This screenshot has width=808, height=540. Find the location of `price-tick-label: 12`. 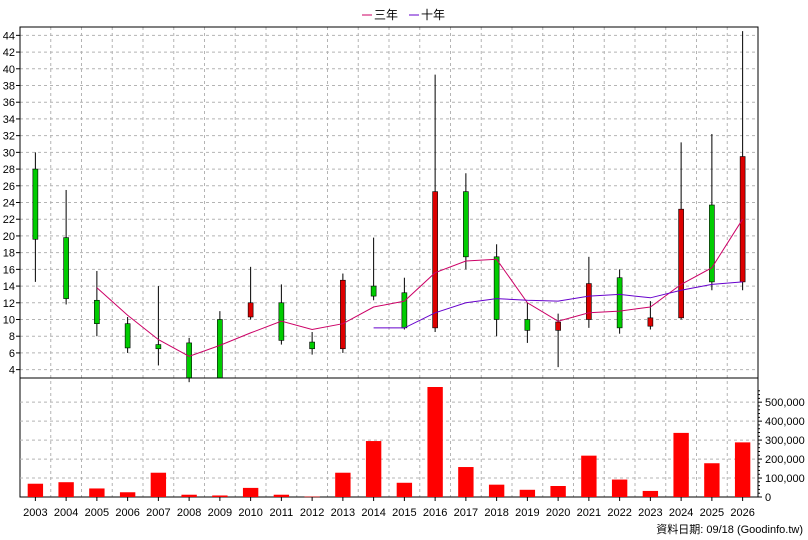

price-tick-label: 12 is located at coordinates (9, 304).